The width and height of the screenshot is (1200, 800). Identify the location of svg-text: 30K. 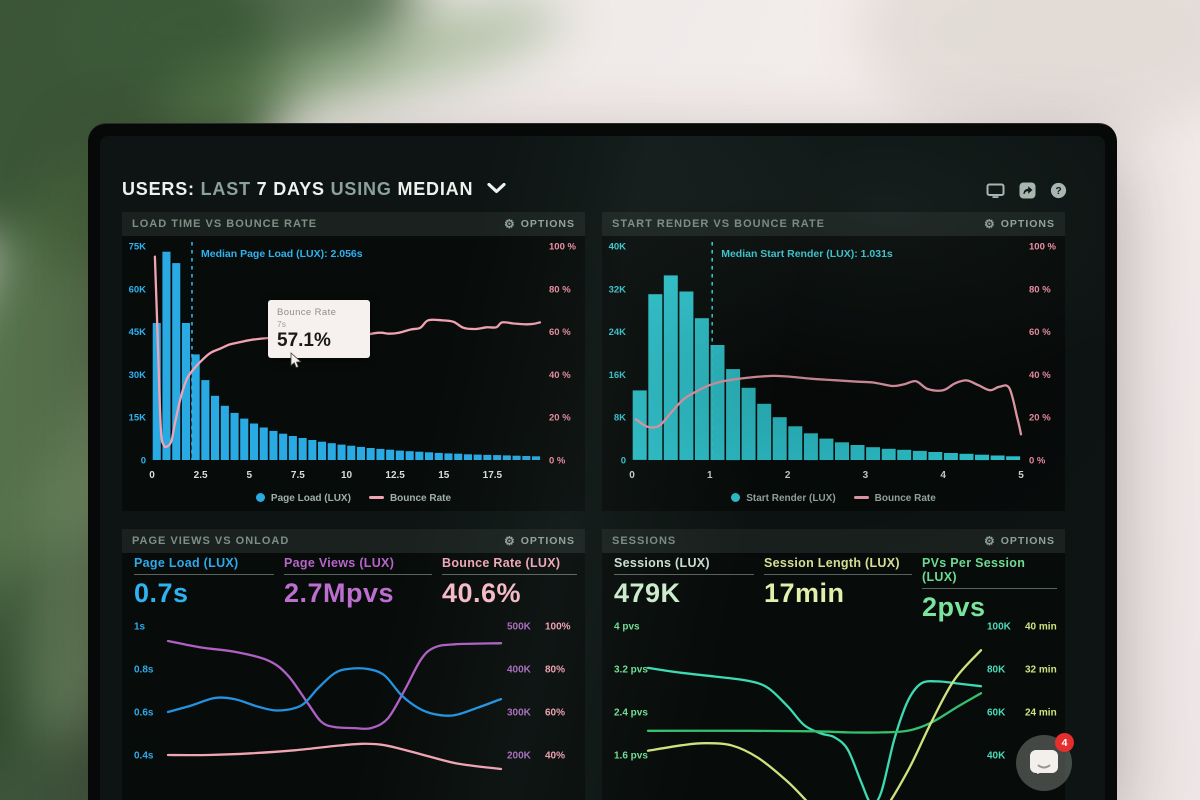
(138, 375).